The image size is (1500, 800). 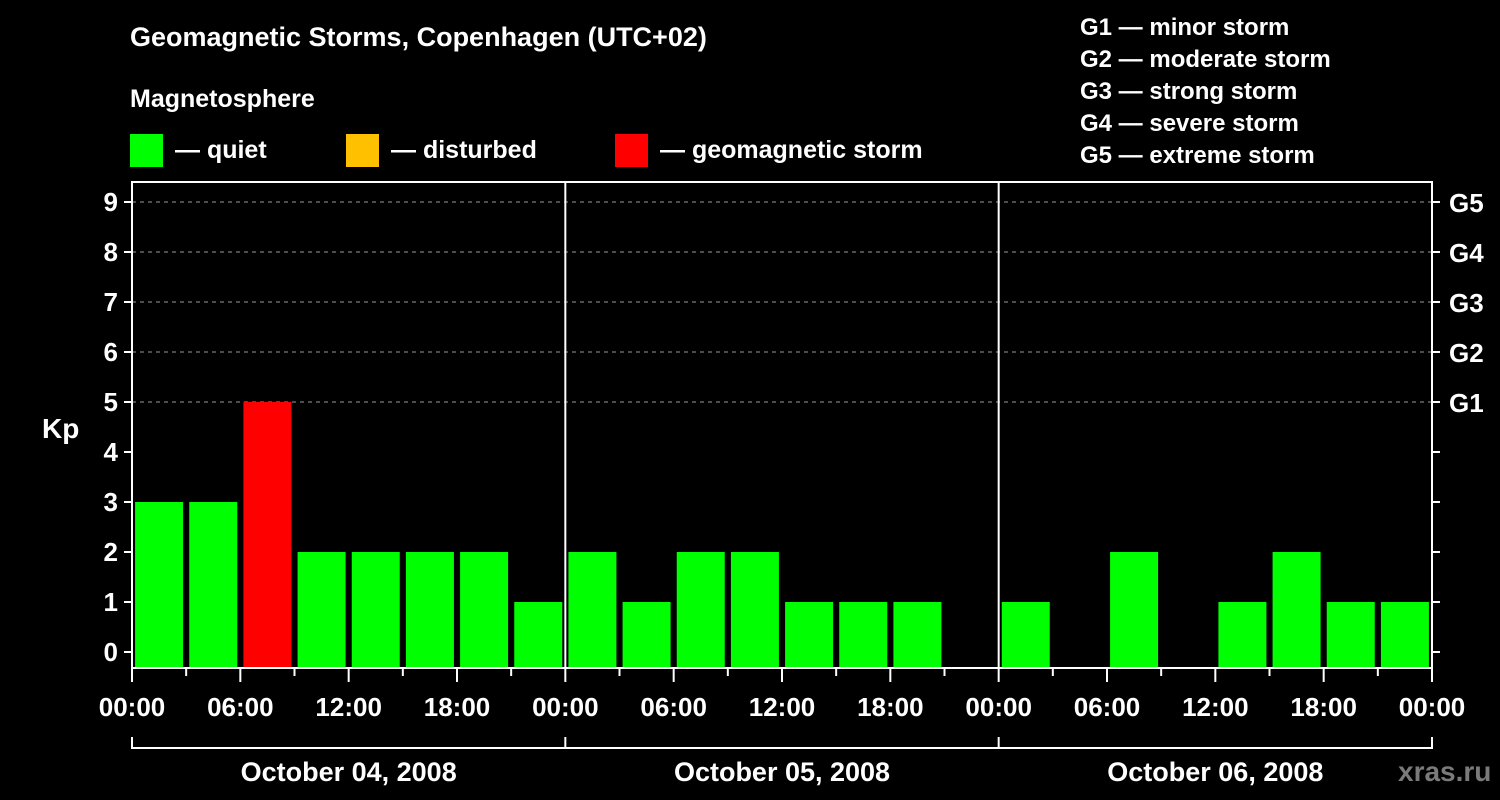 What do you see at coordinates (1466, 353) in the screenshot?
I see `g-scale-label: G2` at bounding box center [1466, 353].